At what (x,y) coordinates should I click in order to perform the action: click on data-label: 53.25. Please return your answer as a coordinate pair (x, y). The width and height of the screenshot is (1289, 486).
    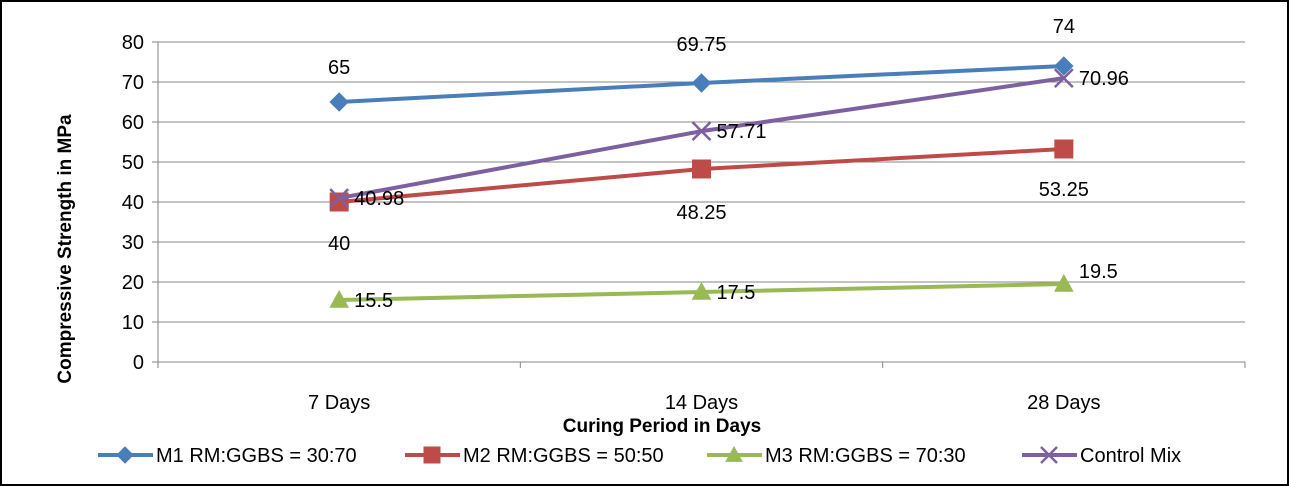
    Looking at the image, I should click on (1064, 190).